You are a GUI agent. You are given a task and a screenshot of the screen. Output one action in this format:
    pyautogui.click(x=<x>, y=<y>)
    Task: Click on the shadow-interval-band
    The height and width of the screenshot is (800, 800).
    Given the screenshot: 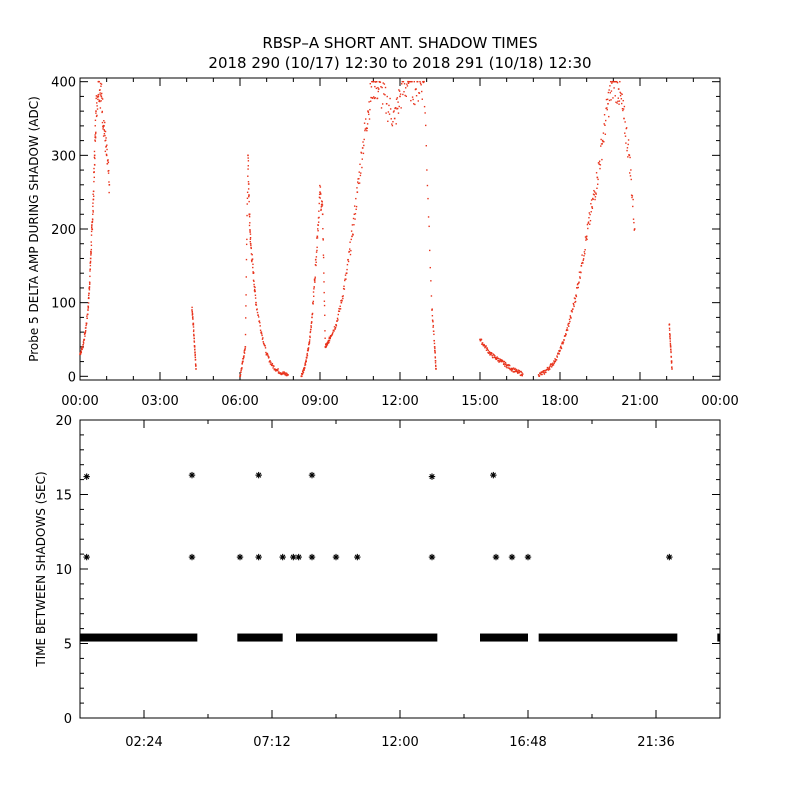 What is the action you would take?
    pyautogui.click(x=504, y=637)
    